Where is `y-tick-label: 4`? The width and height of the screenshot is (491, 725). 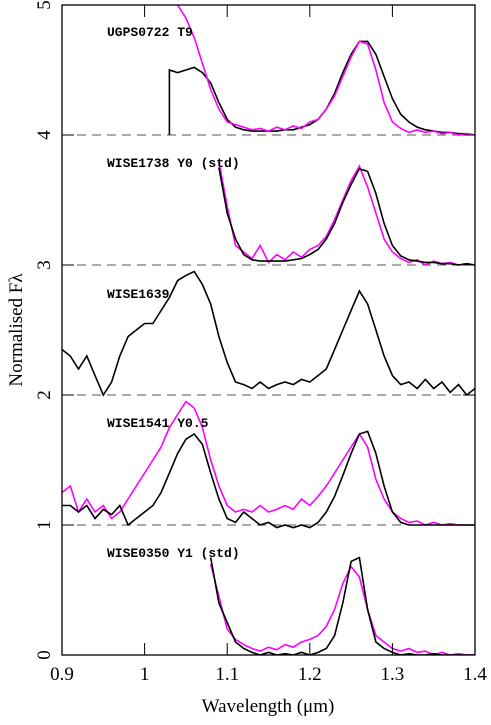 y-tick-label: 4 is located at coordinates (44, 135).